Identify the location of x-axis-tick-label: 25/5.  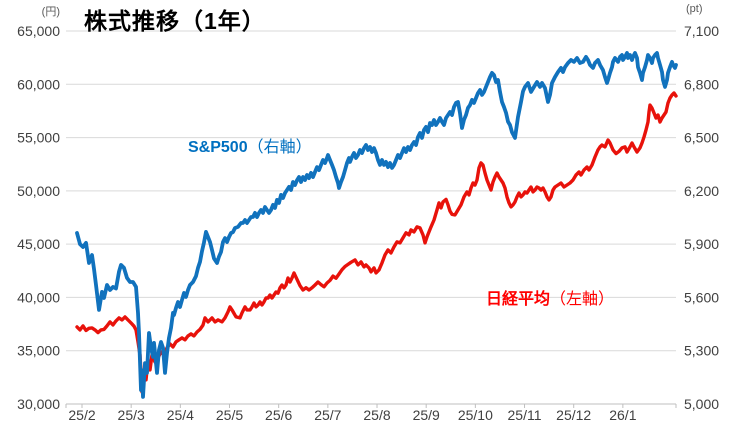
(229, 415).